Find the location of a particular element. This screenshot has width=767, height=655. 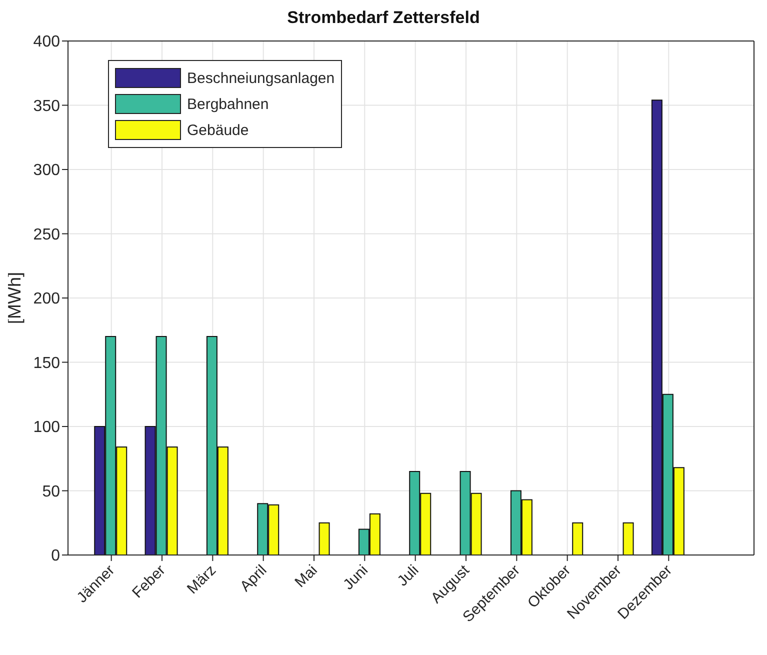

y-tick-label: 300 is located at coordinates (46, 171).